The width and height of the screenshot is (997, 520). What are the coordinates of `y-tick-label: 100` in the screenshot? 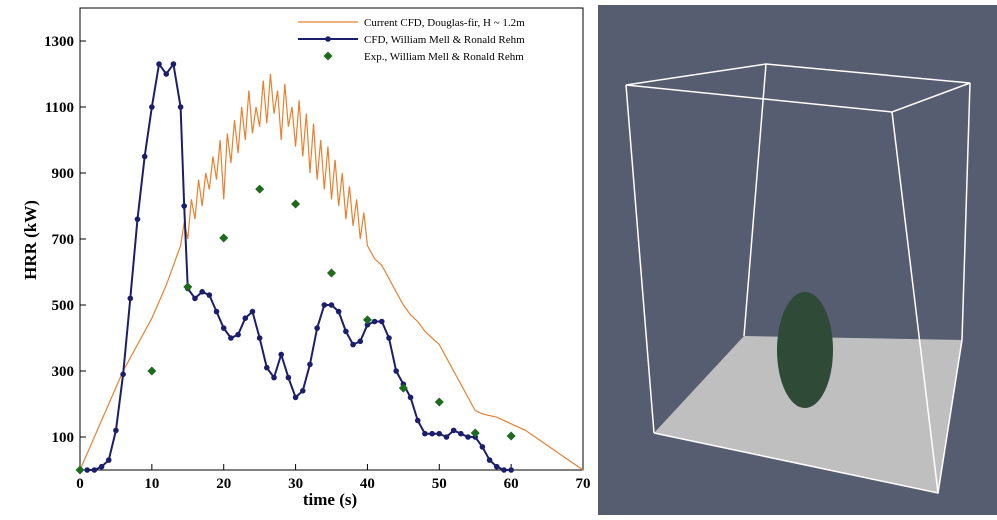 It's located at (63, 438).